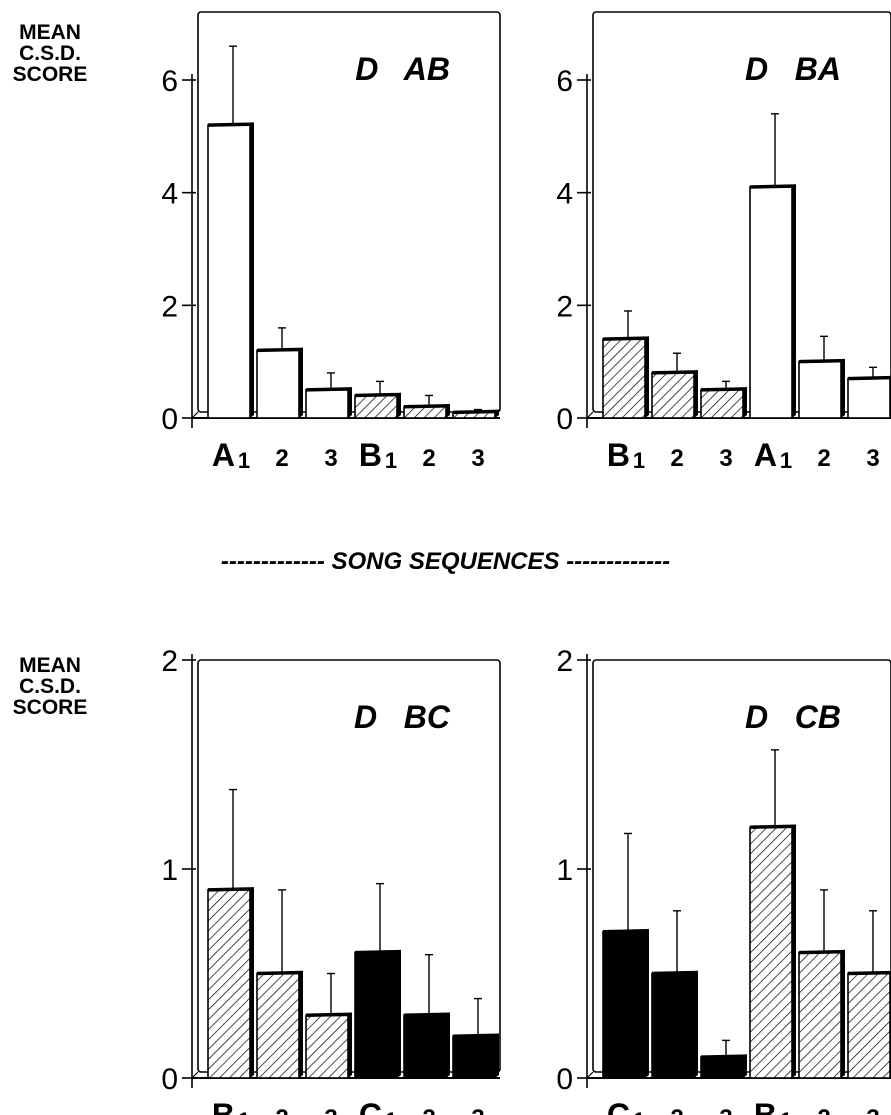  What do you see at coordinates (50, 707) in the screenshot?
I see `y-axis-title-line: SCORE` at bounding box center [50, 707].